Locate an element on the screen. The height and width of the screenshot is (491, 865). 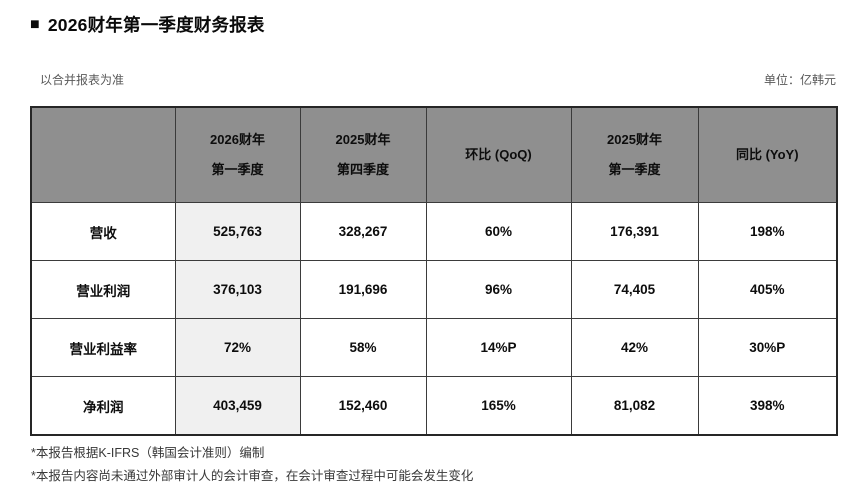
table-cell: 328,267 is located at coordinates (363, 231).